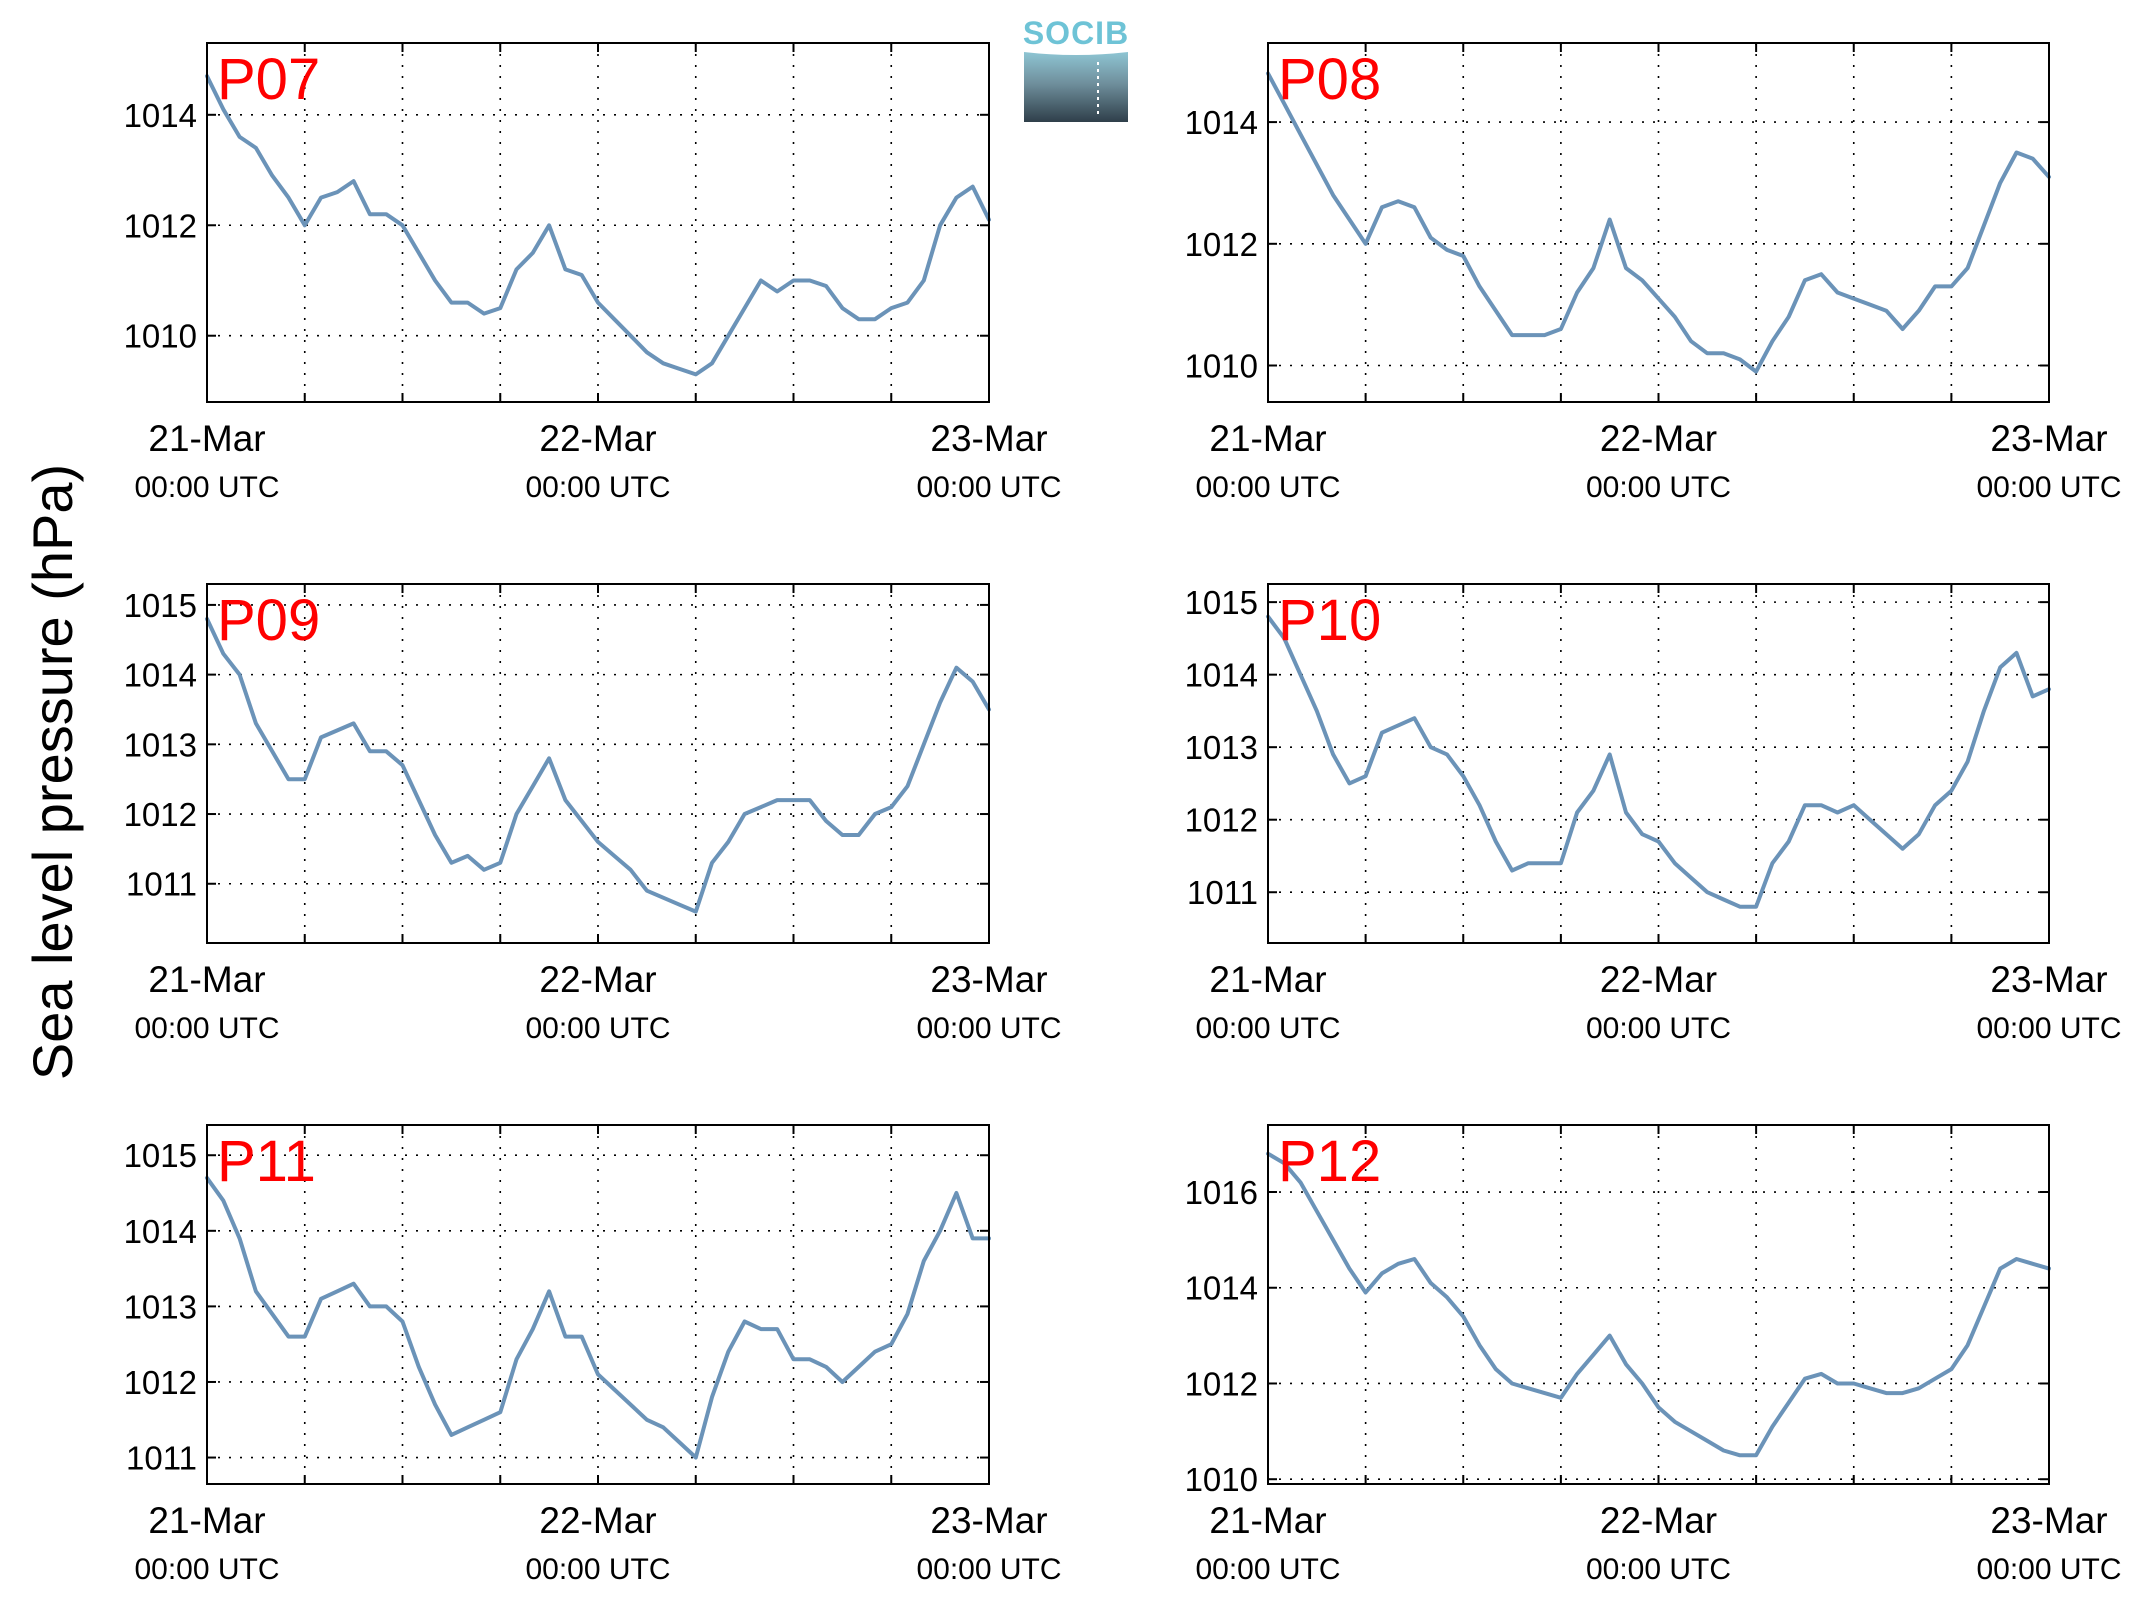 Image resolution: width=2133 pixels, height=1608 pixels. I want to click on station-label: P12, so click(1329, 1161).